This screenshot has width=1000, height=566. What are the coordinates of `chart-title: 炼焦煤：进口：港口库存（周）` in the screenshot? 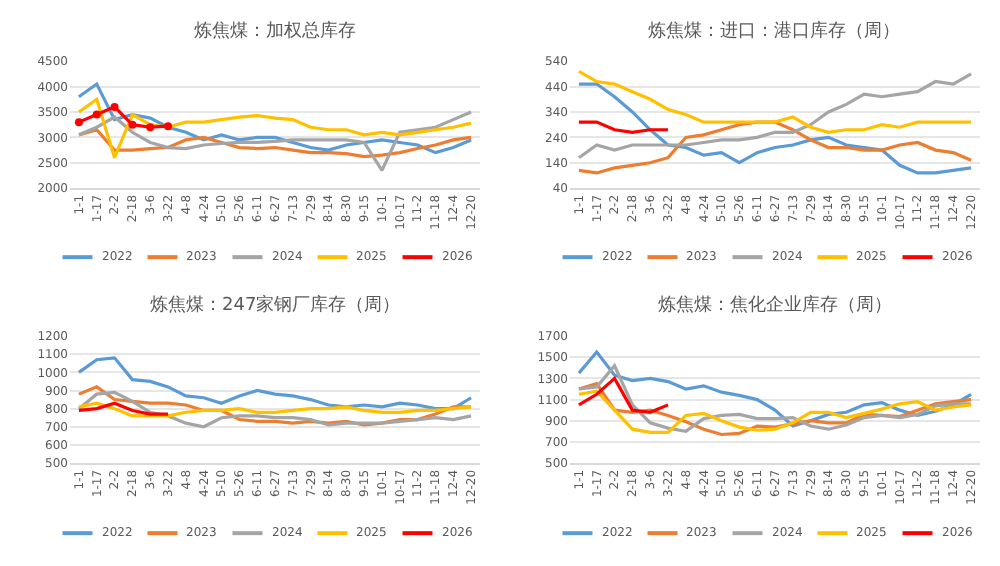 It's located at (774, 31).